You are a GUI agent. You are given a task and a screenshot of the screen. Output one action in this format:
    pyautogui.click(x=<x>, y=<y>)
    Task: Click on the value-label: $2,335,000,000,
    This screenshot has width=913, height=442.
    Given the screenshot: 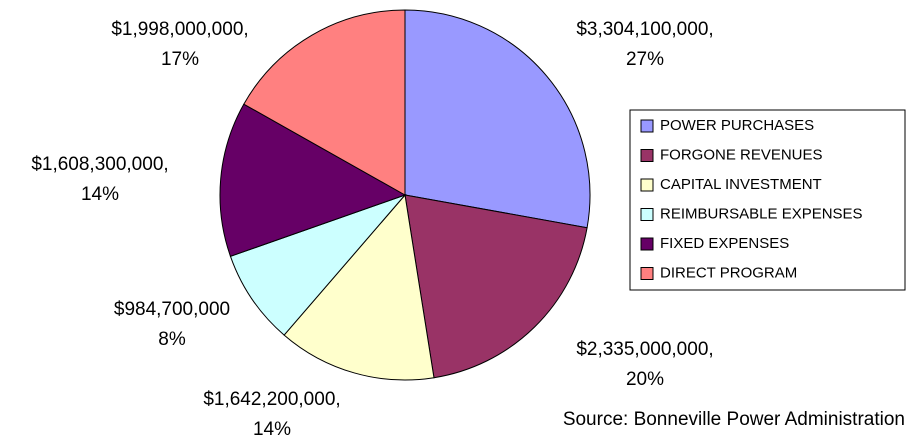 What is the action you would take?
    pyautogui.click(x=644, y=349)
    